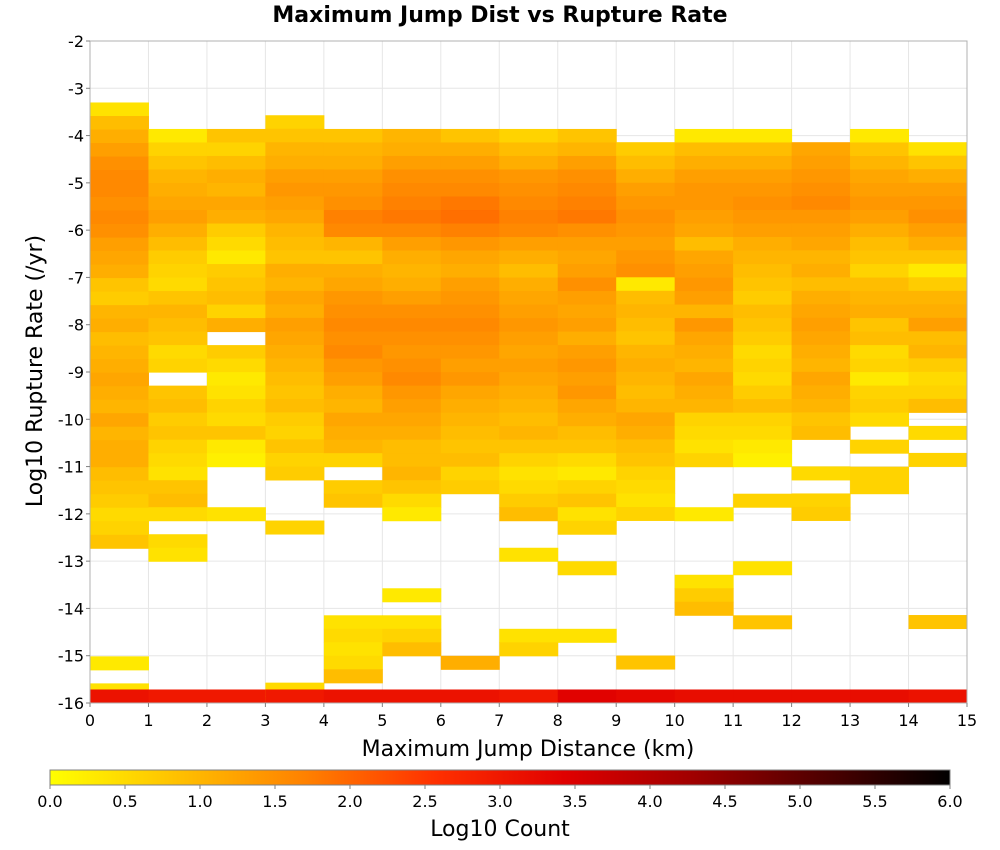 This screenshot has height=850, width=1000. I want to click on colorbar-label: Log10 Count, so click(500, 829).